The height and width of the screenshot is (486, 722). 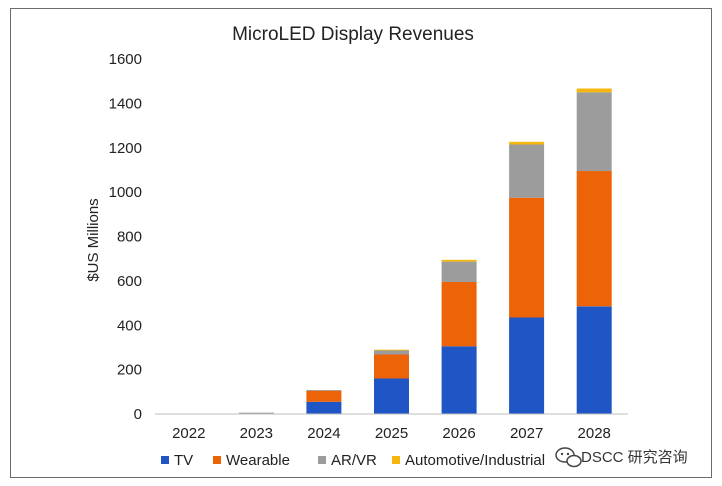 What do you see at coordinates (324, 390) in the screenshot?
I see `bar-2024-ar-vr` at bounding box center [324, 390].